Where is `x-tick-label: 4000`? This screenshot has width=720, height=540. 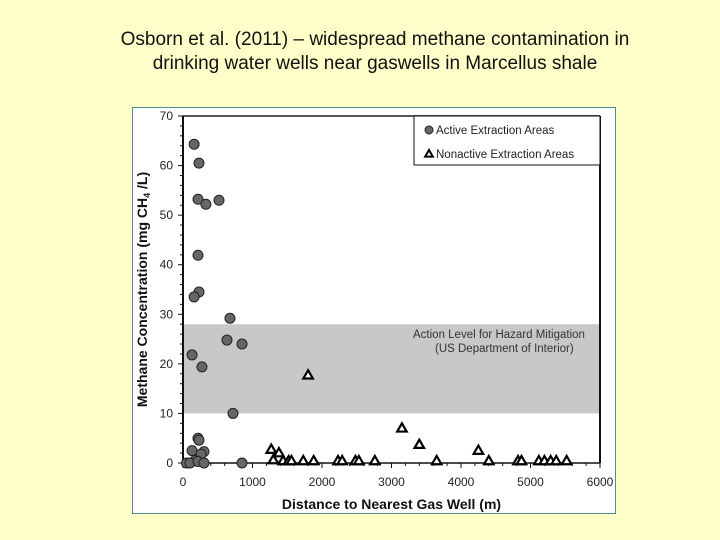 x-tick-label: 4000 is located at coordinates (461, 482).